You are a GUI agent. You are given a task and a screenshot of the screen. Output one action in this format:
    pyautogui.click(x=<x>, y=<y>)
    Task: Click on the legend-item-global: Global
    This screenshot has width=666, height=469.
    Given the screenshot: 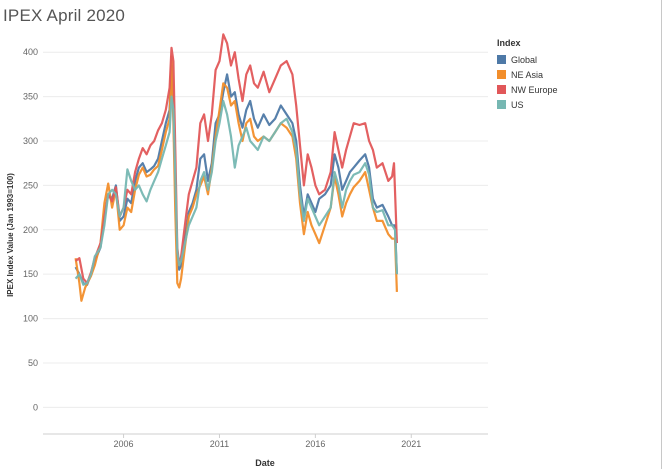 What is the action you would take?
    pyautogui.click(x=527, y=59)
    